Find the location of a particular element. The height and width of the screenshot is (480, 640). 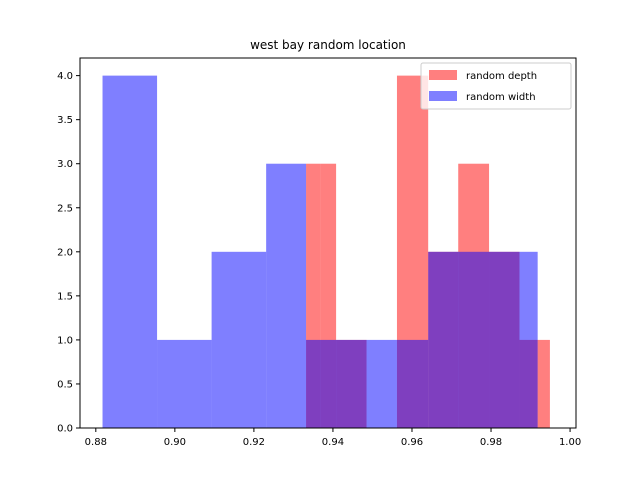

legend-swatch-width is located at coordinates (443, 96).